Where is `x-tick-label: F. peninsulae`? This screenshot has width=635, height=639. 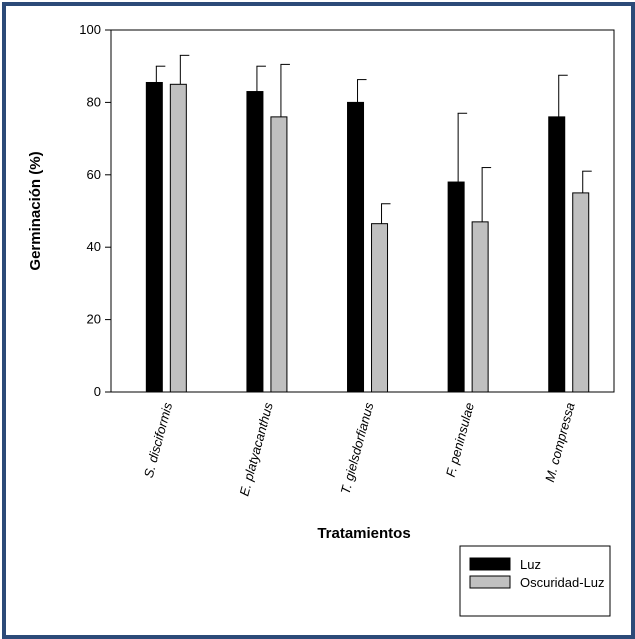
x-tick-label: F. peninsulae is located at coordinates (460, 440).